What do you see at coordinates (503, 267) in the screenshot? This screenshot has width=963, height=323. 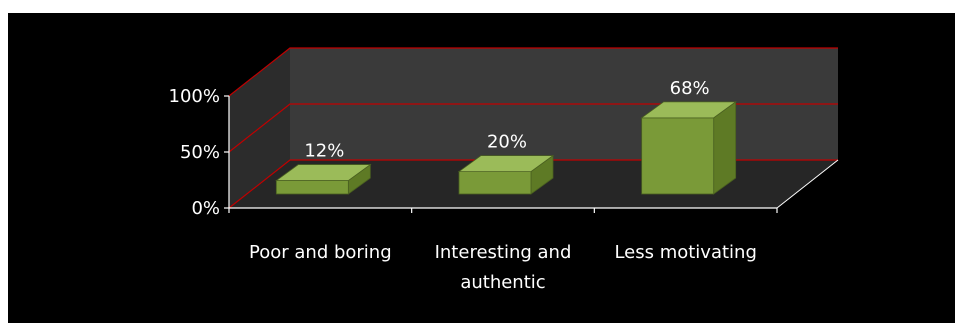 I see `x-tick-label: Interesting and authentic` at bounding box center [503, 267].